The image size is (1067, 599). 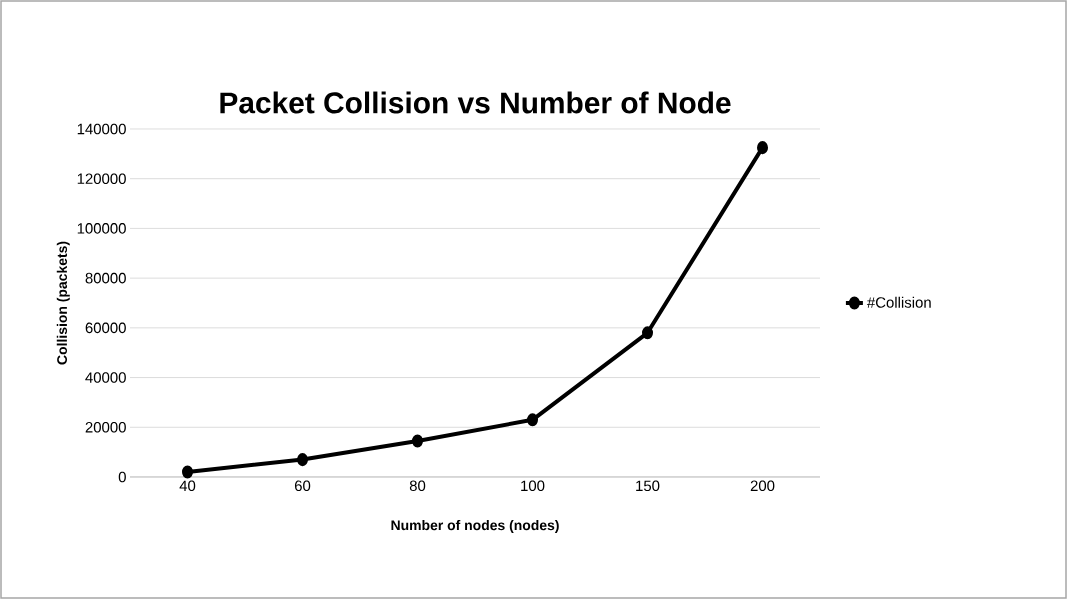 What do you see at coordinates (101, 178) in the screenshot?
I see `y-tick-label: 120000` at bounding box center [101, 178].